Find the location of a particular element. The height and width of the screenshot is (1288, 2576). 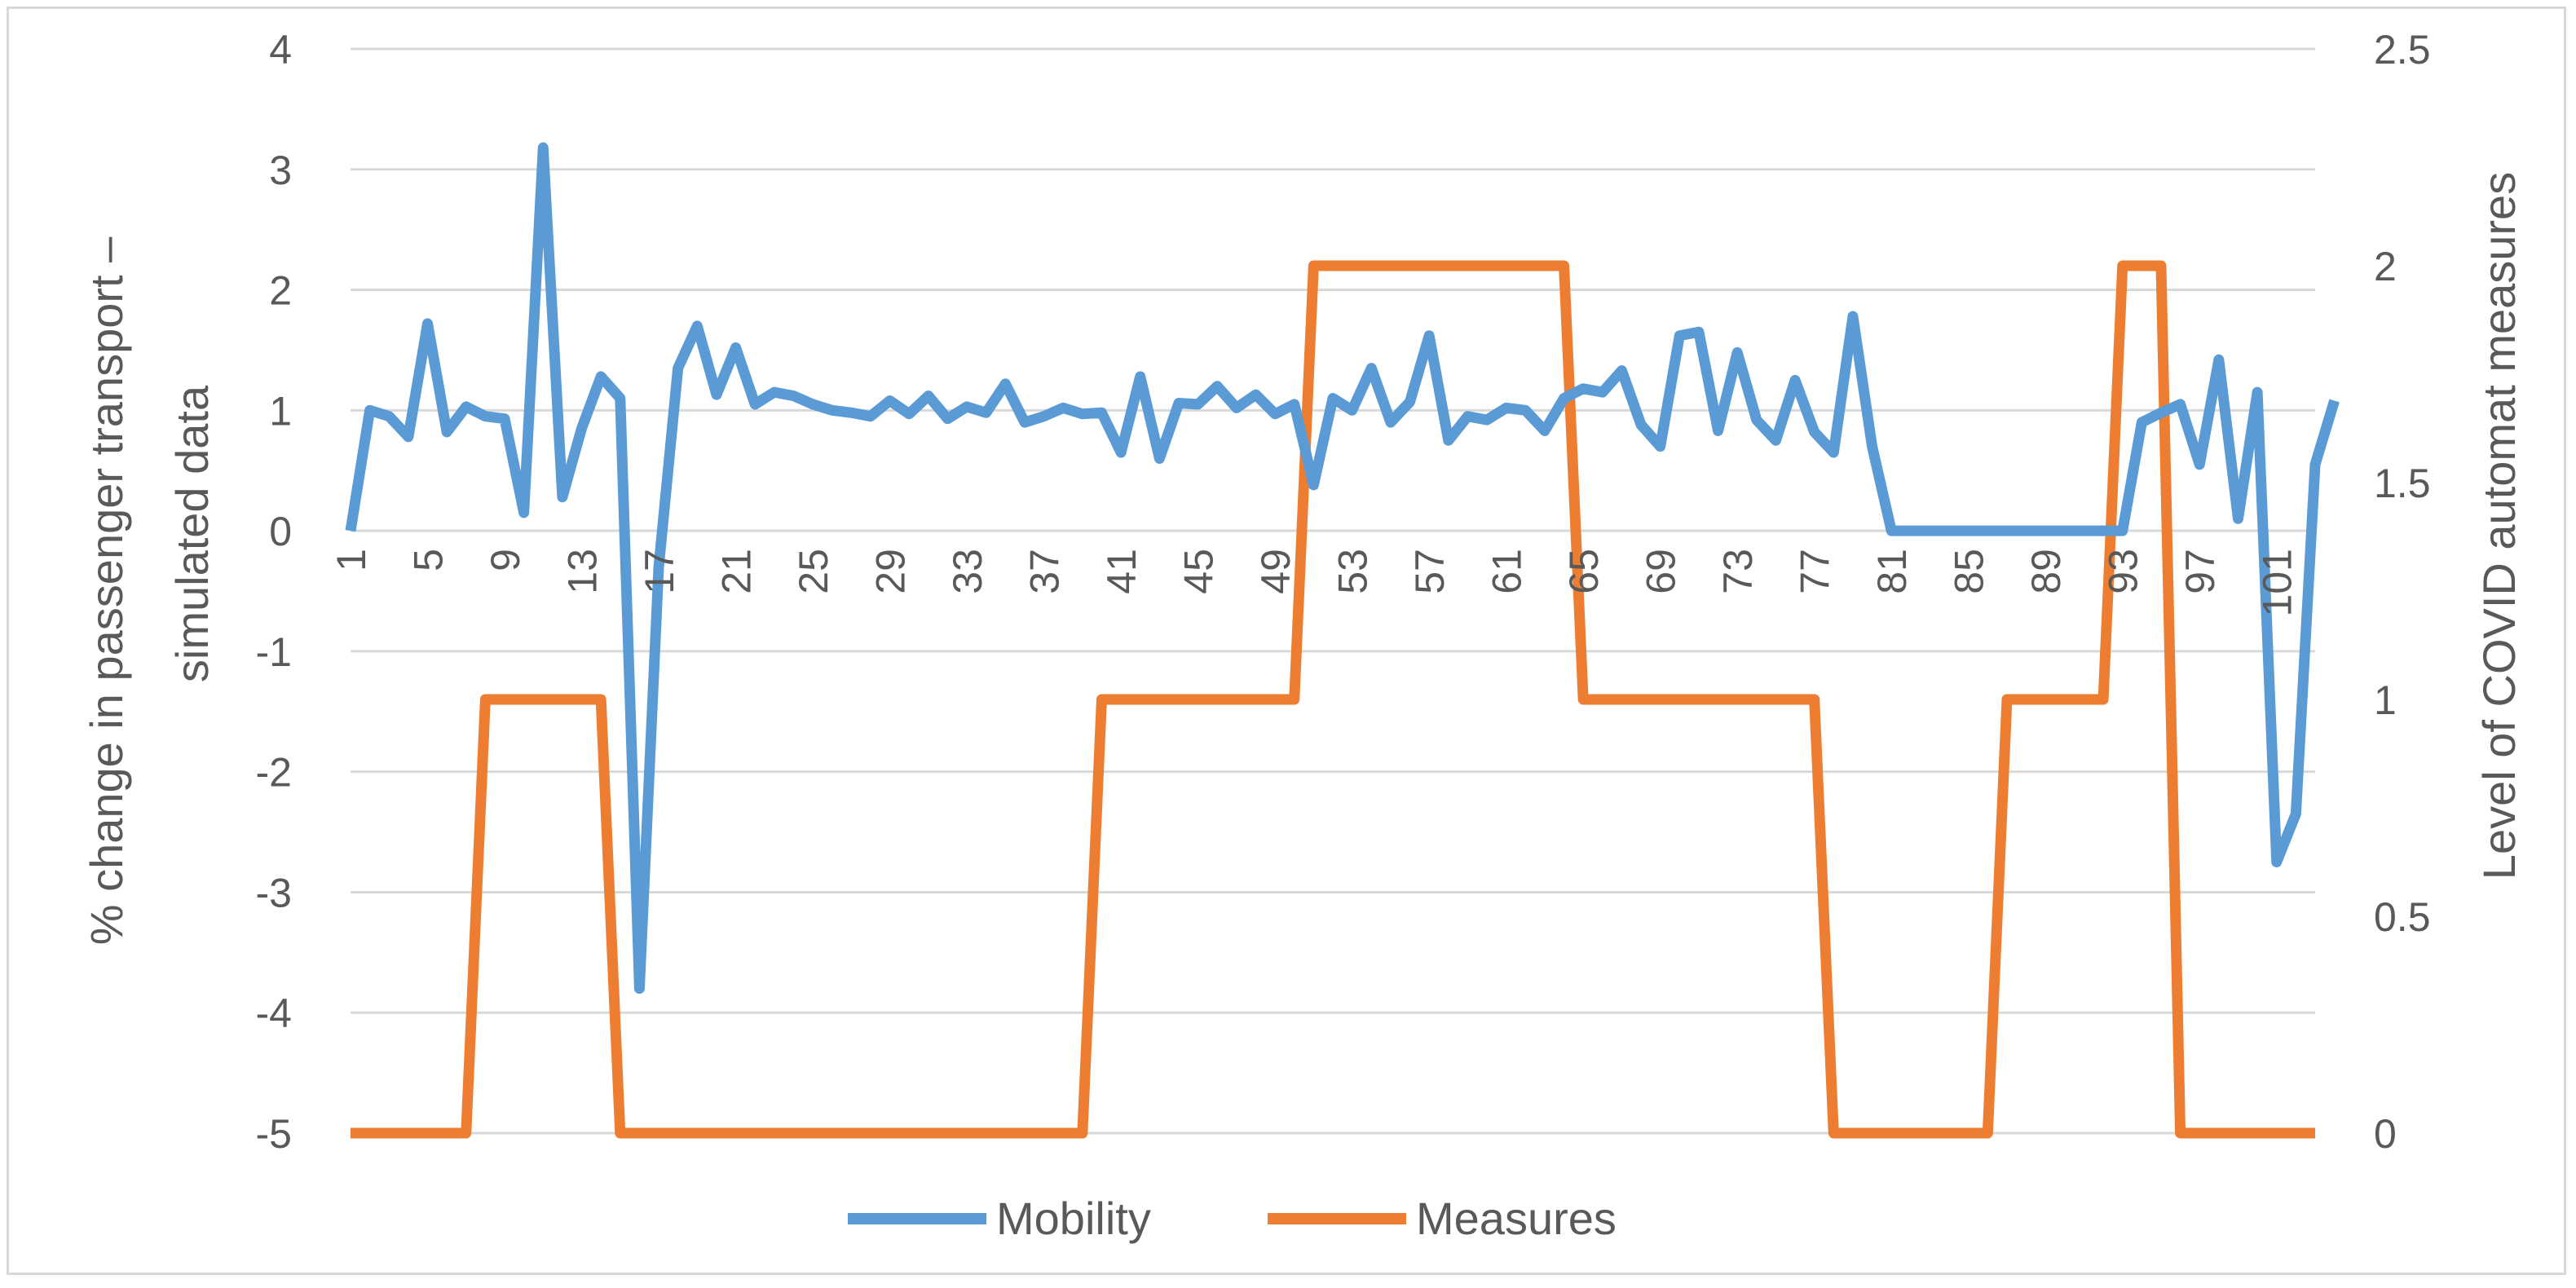

left-axis-ticks: 4 3 2 1 0 -1 -2 -3 -4 -5 is located at coordinates (274, 592).